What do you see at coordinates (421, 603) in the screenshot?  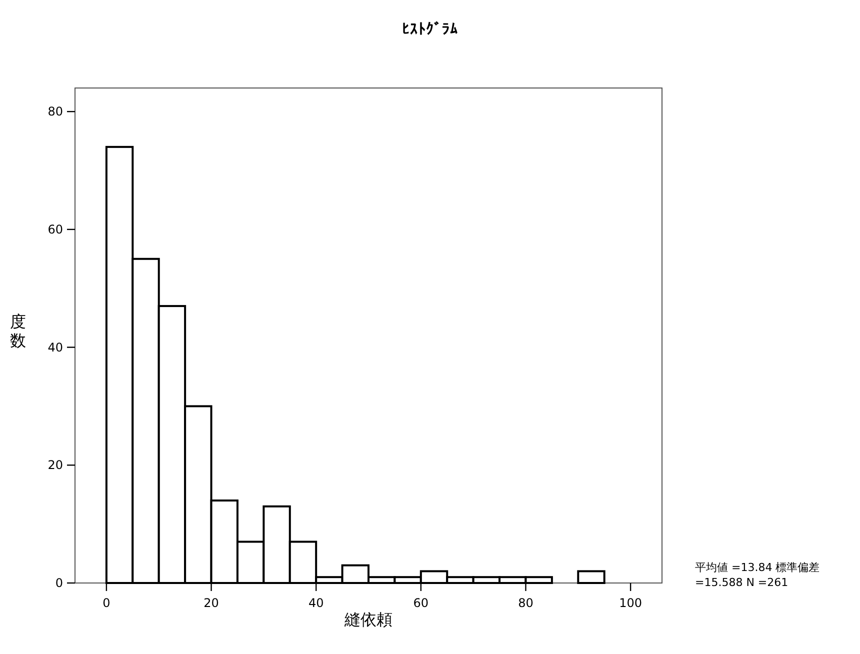 I see `x-tick-label: 60` at bounding box center [421, 603].